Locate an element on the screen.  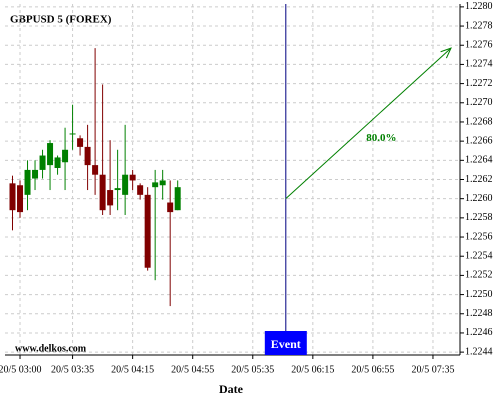
y-tick-label: 1.2254 is located at coordinates (479, 256).